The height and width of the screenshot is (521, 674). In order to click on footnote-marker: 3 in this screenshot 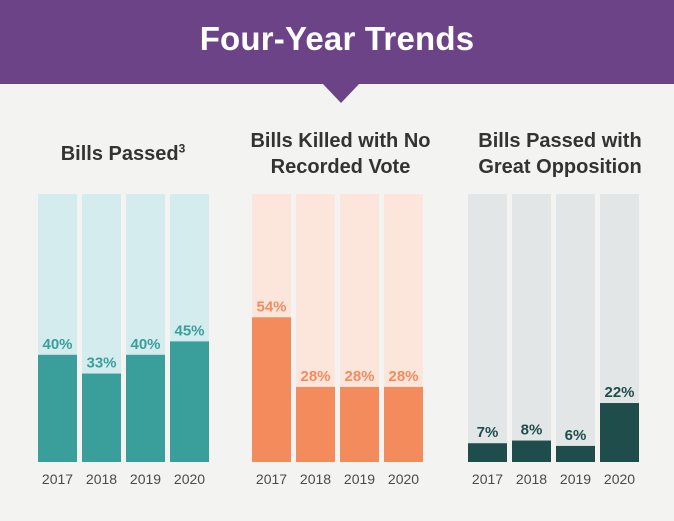, I will do `click(182, 148)`.